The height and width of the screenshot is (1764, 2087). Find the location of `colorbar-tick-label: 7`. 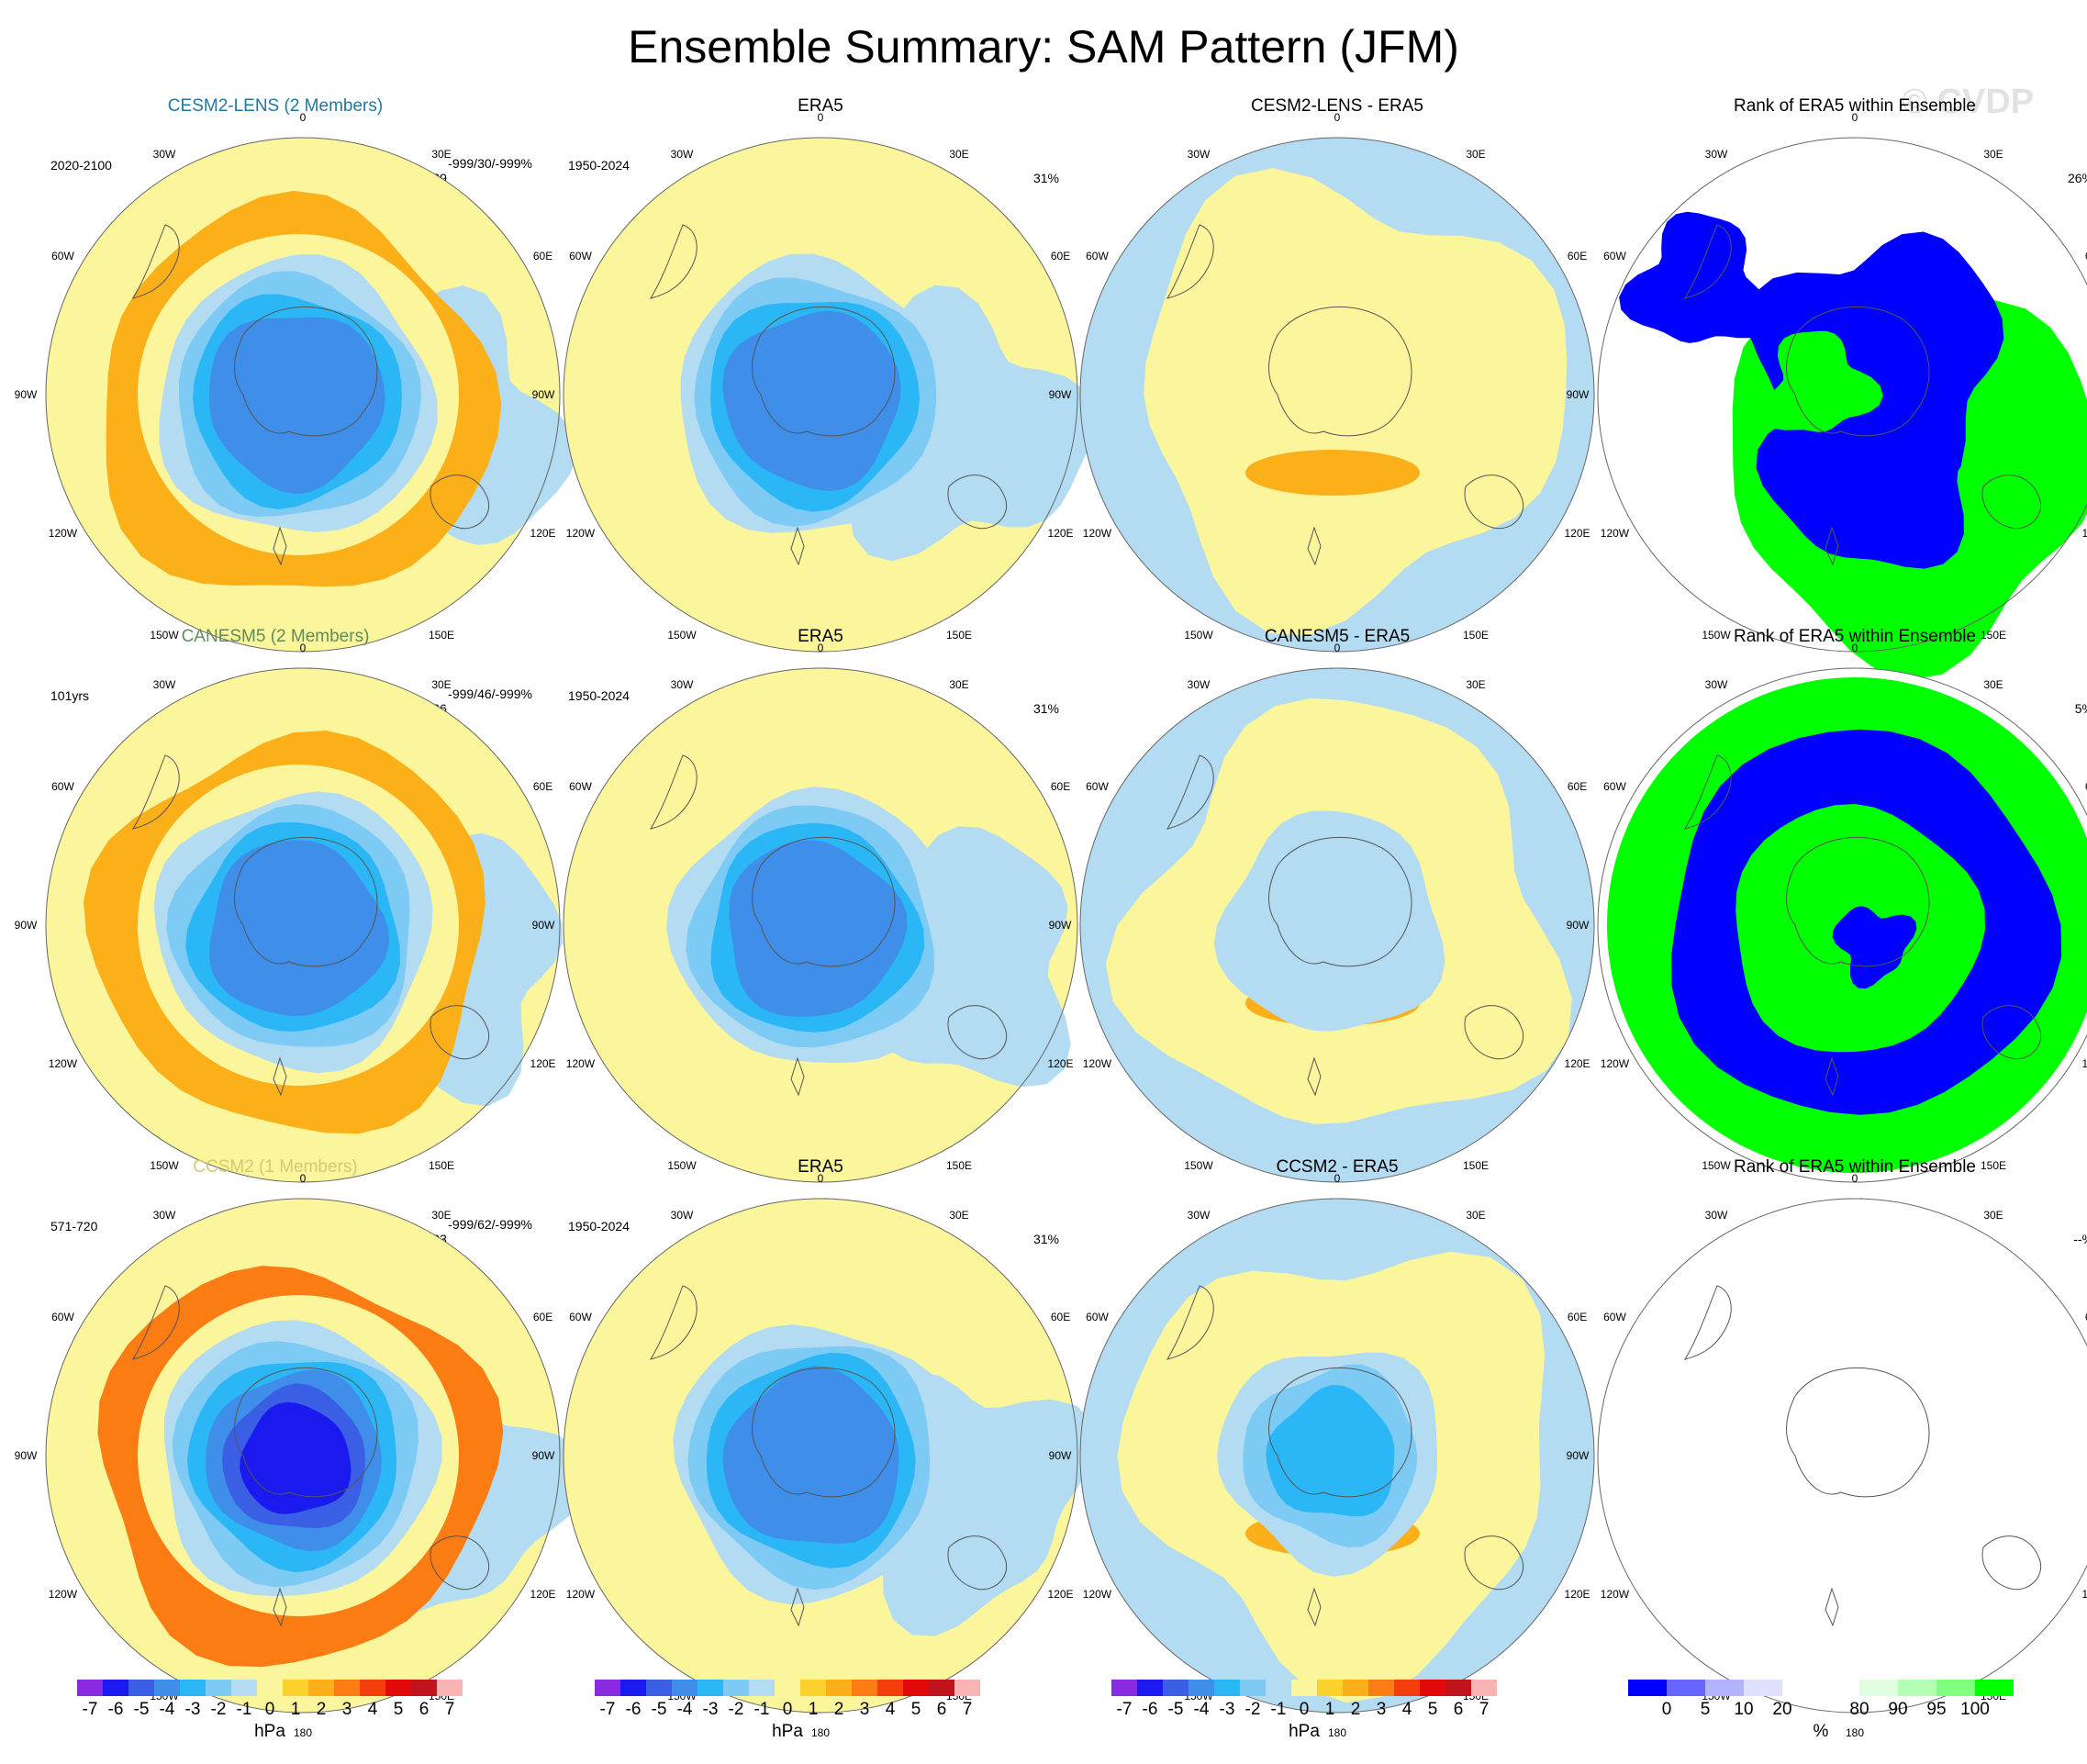

colorbar-tick-label: 7 is located at coordinates (967, 1709).